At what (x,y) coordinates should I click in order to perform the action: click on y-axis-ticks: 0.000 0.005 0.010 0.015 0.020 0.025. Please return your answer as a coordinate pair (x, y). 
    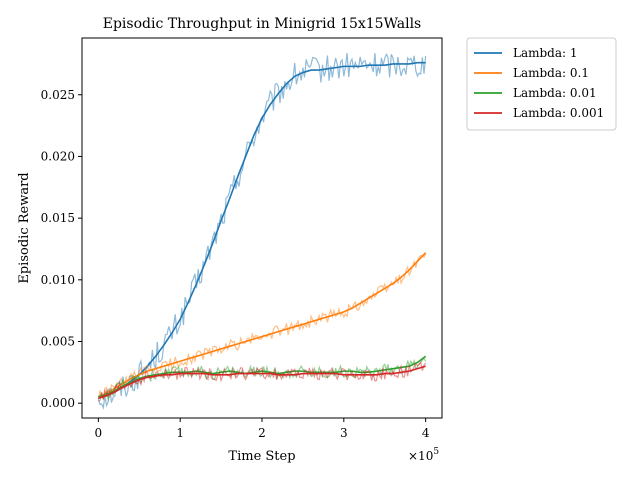
    Looking at the image, I should click on (61, 249).